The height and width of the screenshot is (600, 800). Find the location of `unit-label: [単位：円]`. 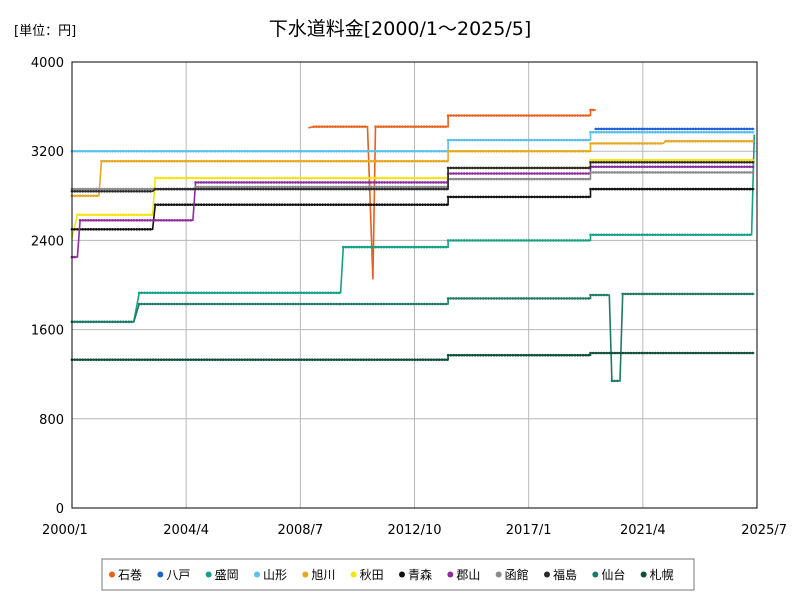

unit-label: [単位：円] is located at coordinates (45, 31).